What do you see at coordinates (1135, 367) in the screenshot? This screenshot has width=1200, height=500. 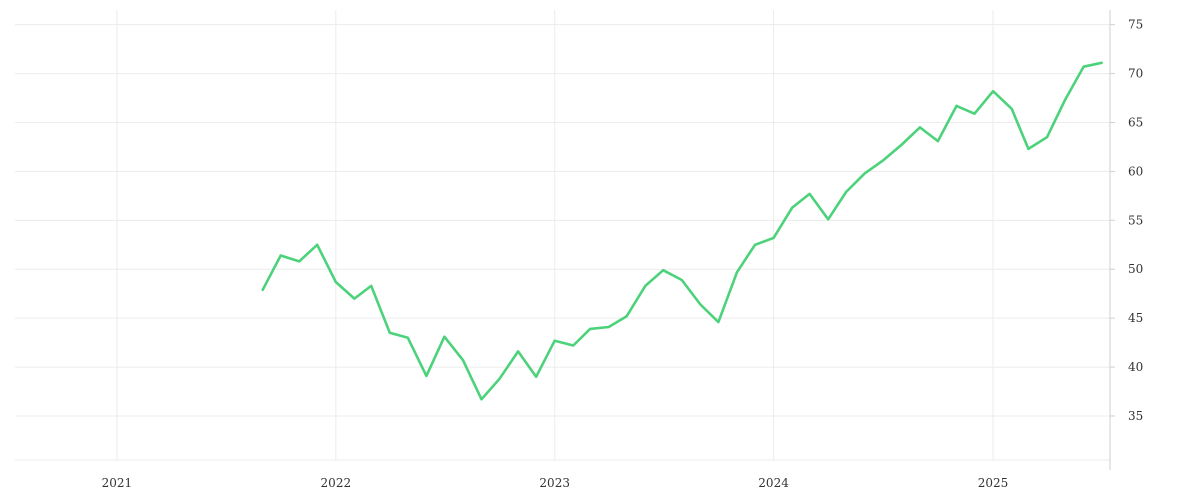 I see `y-tick-label: 40` at bounding box center [1135, 367].